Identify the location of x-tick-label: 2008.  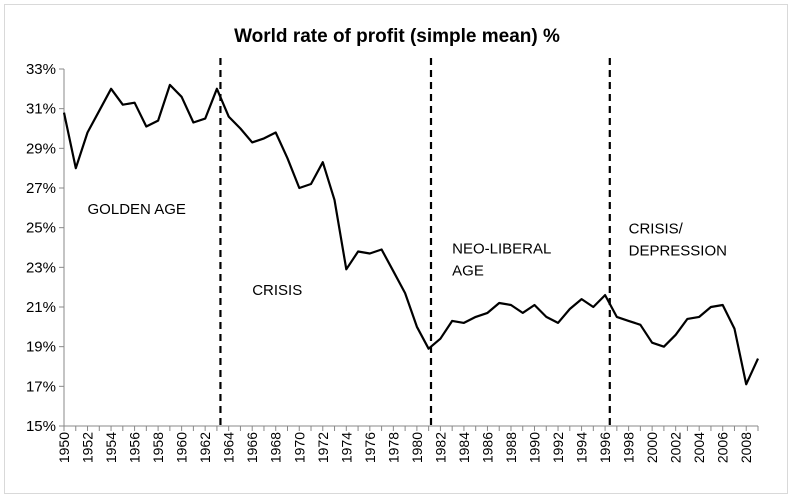
(746, 447).